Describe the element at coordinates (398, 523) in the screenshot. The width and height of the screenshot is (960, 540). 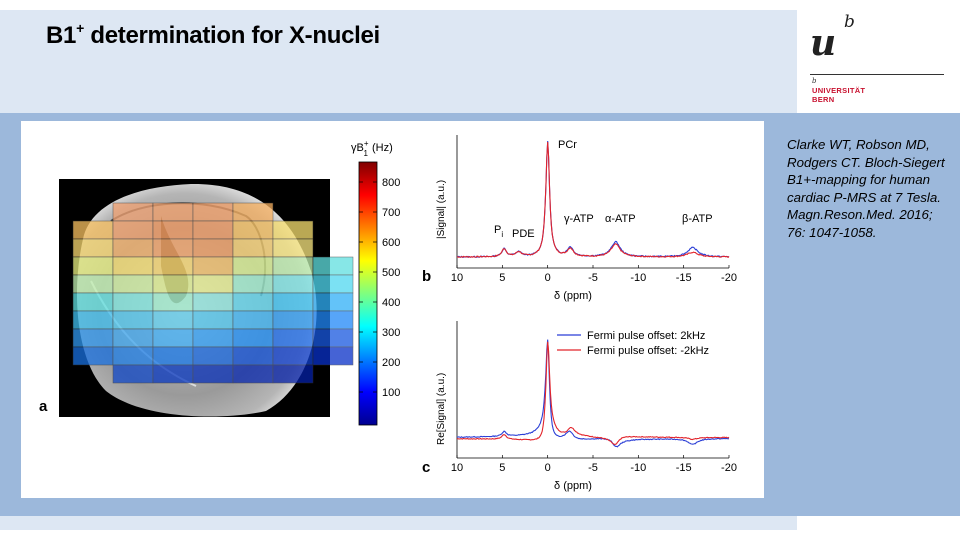
I see `footer-band` at that location.